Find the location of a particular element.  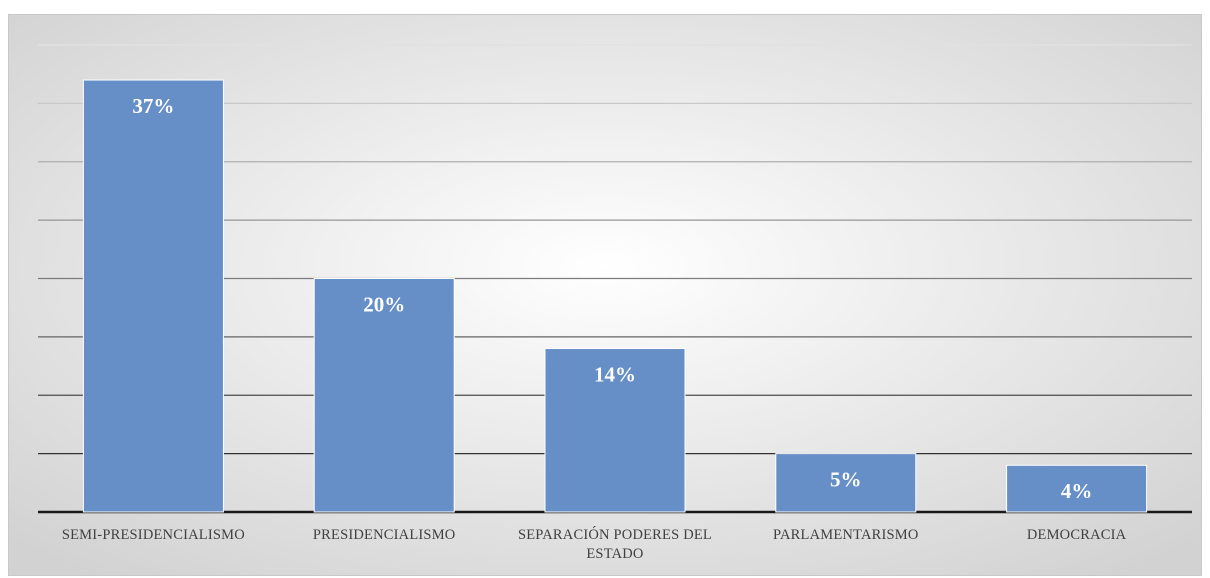

data-label: 14% is located at coordinates (615, 374).